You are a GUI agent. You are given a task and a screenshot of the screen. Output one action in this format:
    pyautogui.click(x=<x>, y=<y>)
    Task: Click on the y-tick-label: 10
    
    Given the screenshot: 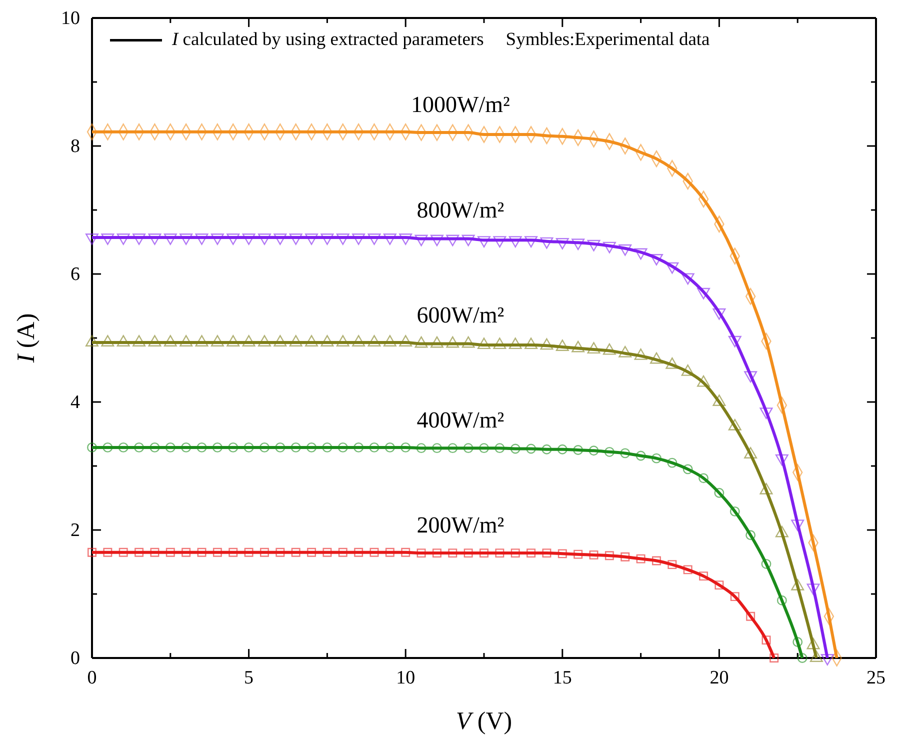 What is the action you would take?
    pyautogui.click(x=70, y=19)
    